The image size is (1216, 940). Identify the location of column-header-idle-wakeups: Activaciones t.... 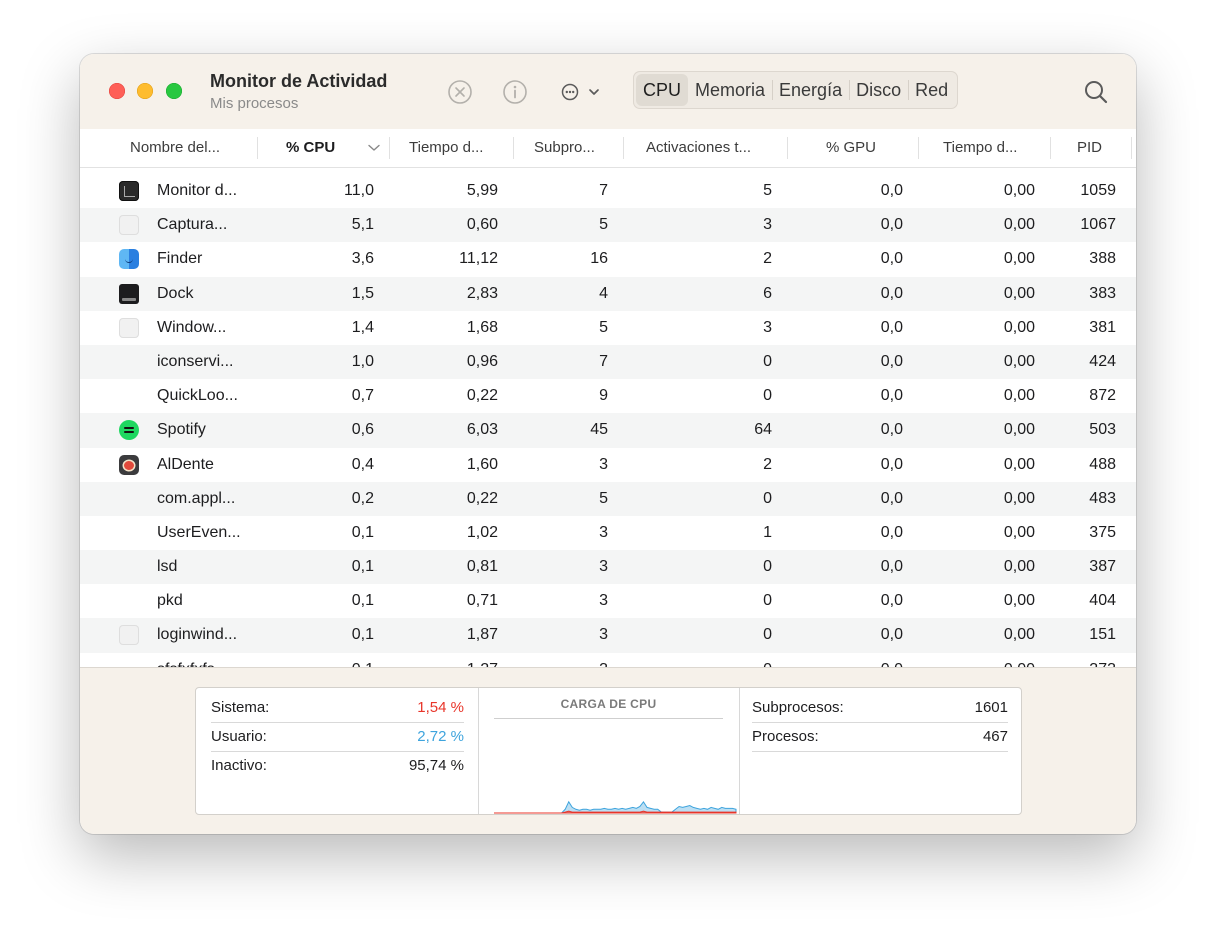
(706, 148).